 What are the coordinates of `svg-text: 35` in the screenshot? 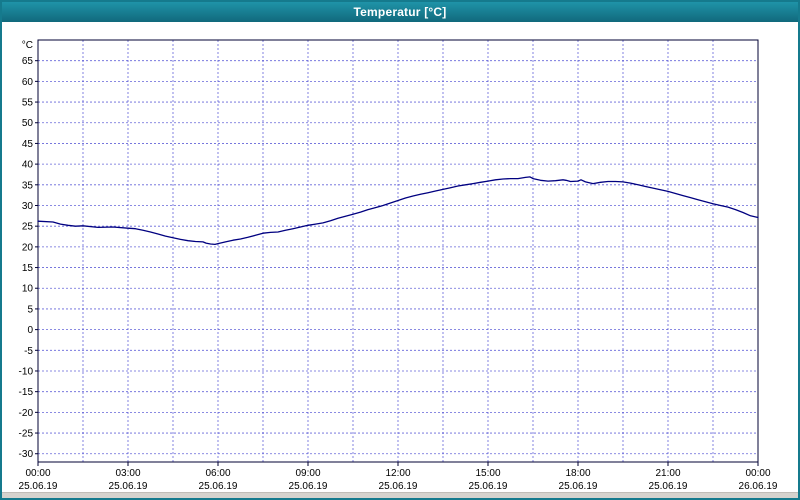 It's located at (28, 185).